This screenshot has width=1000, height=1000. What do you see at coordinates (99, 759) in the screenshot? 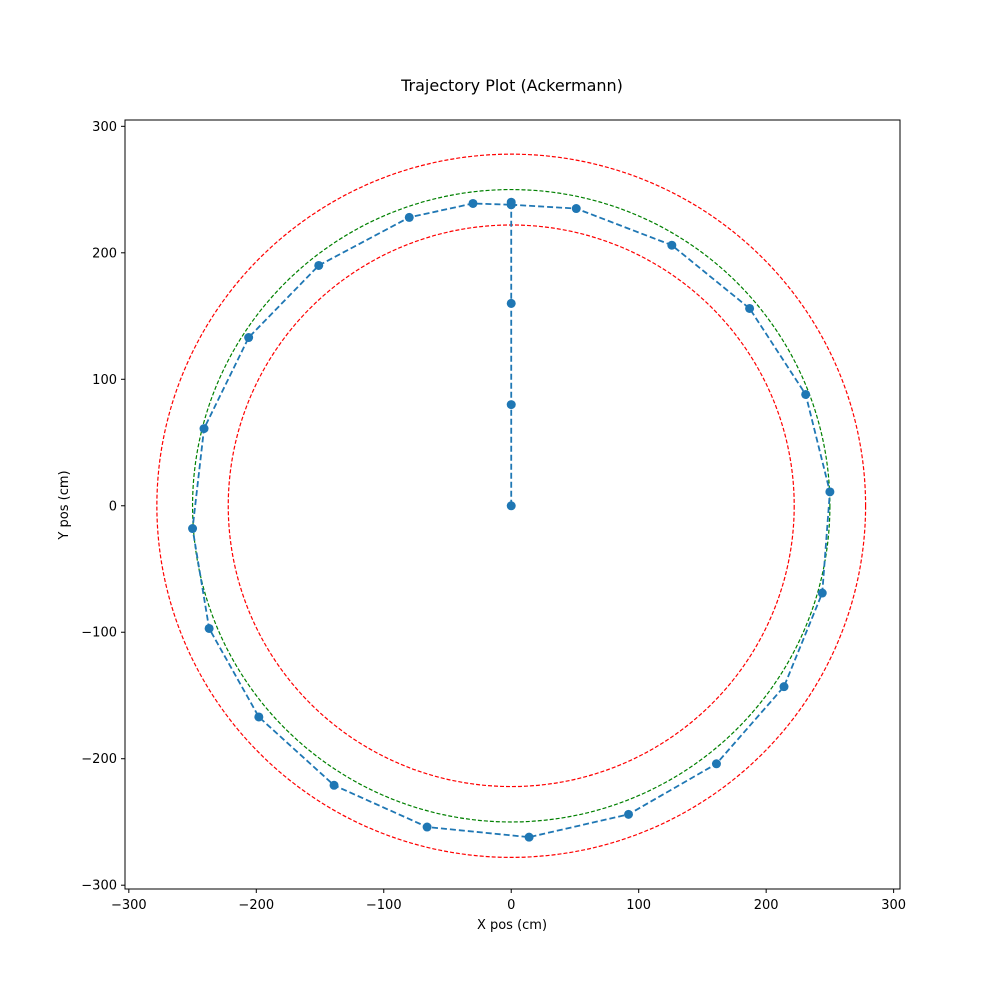
I see `y-tick-label: −200` at bounding box center [99, 759].